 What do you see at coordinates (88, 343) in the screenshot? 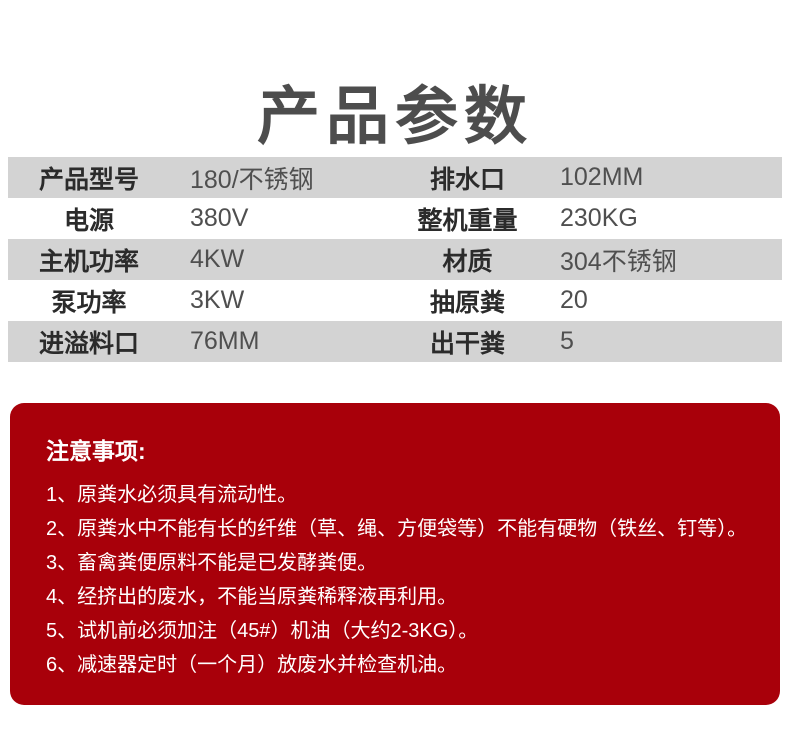
I see `spec-label: 进溢料口` at bounding box center [88, 343].